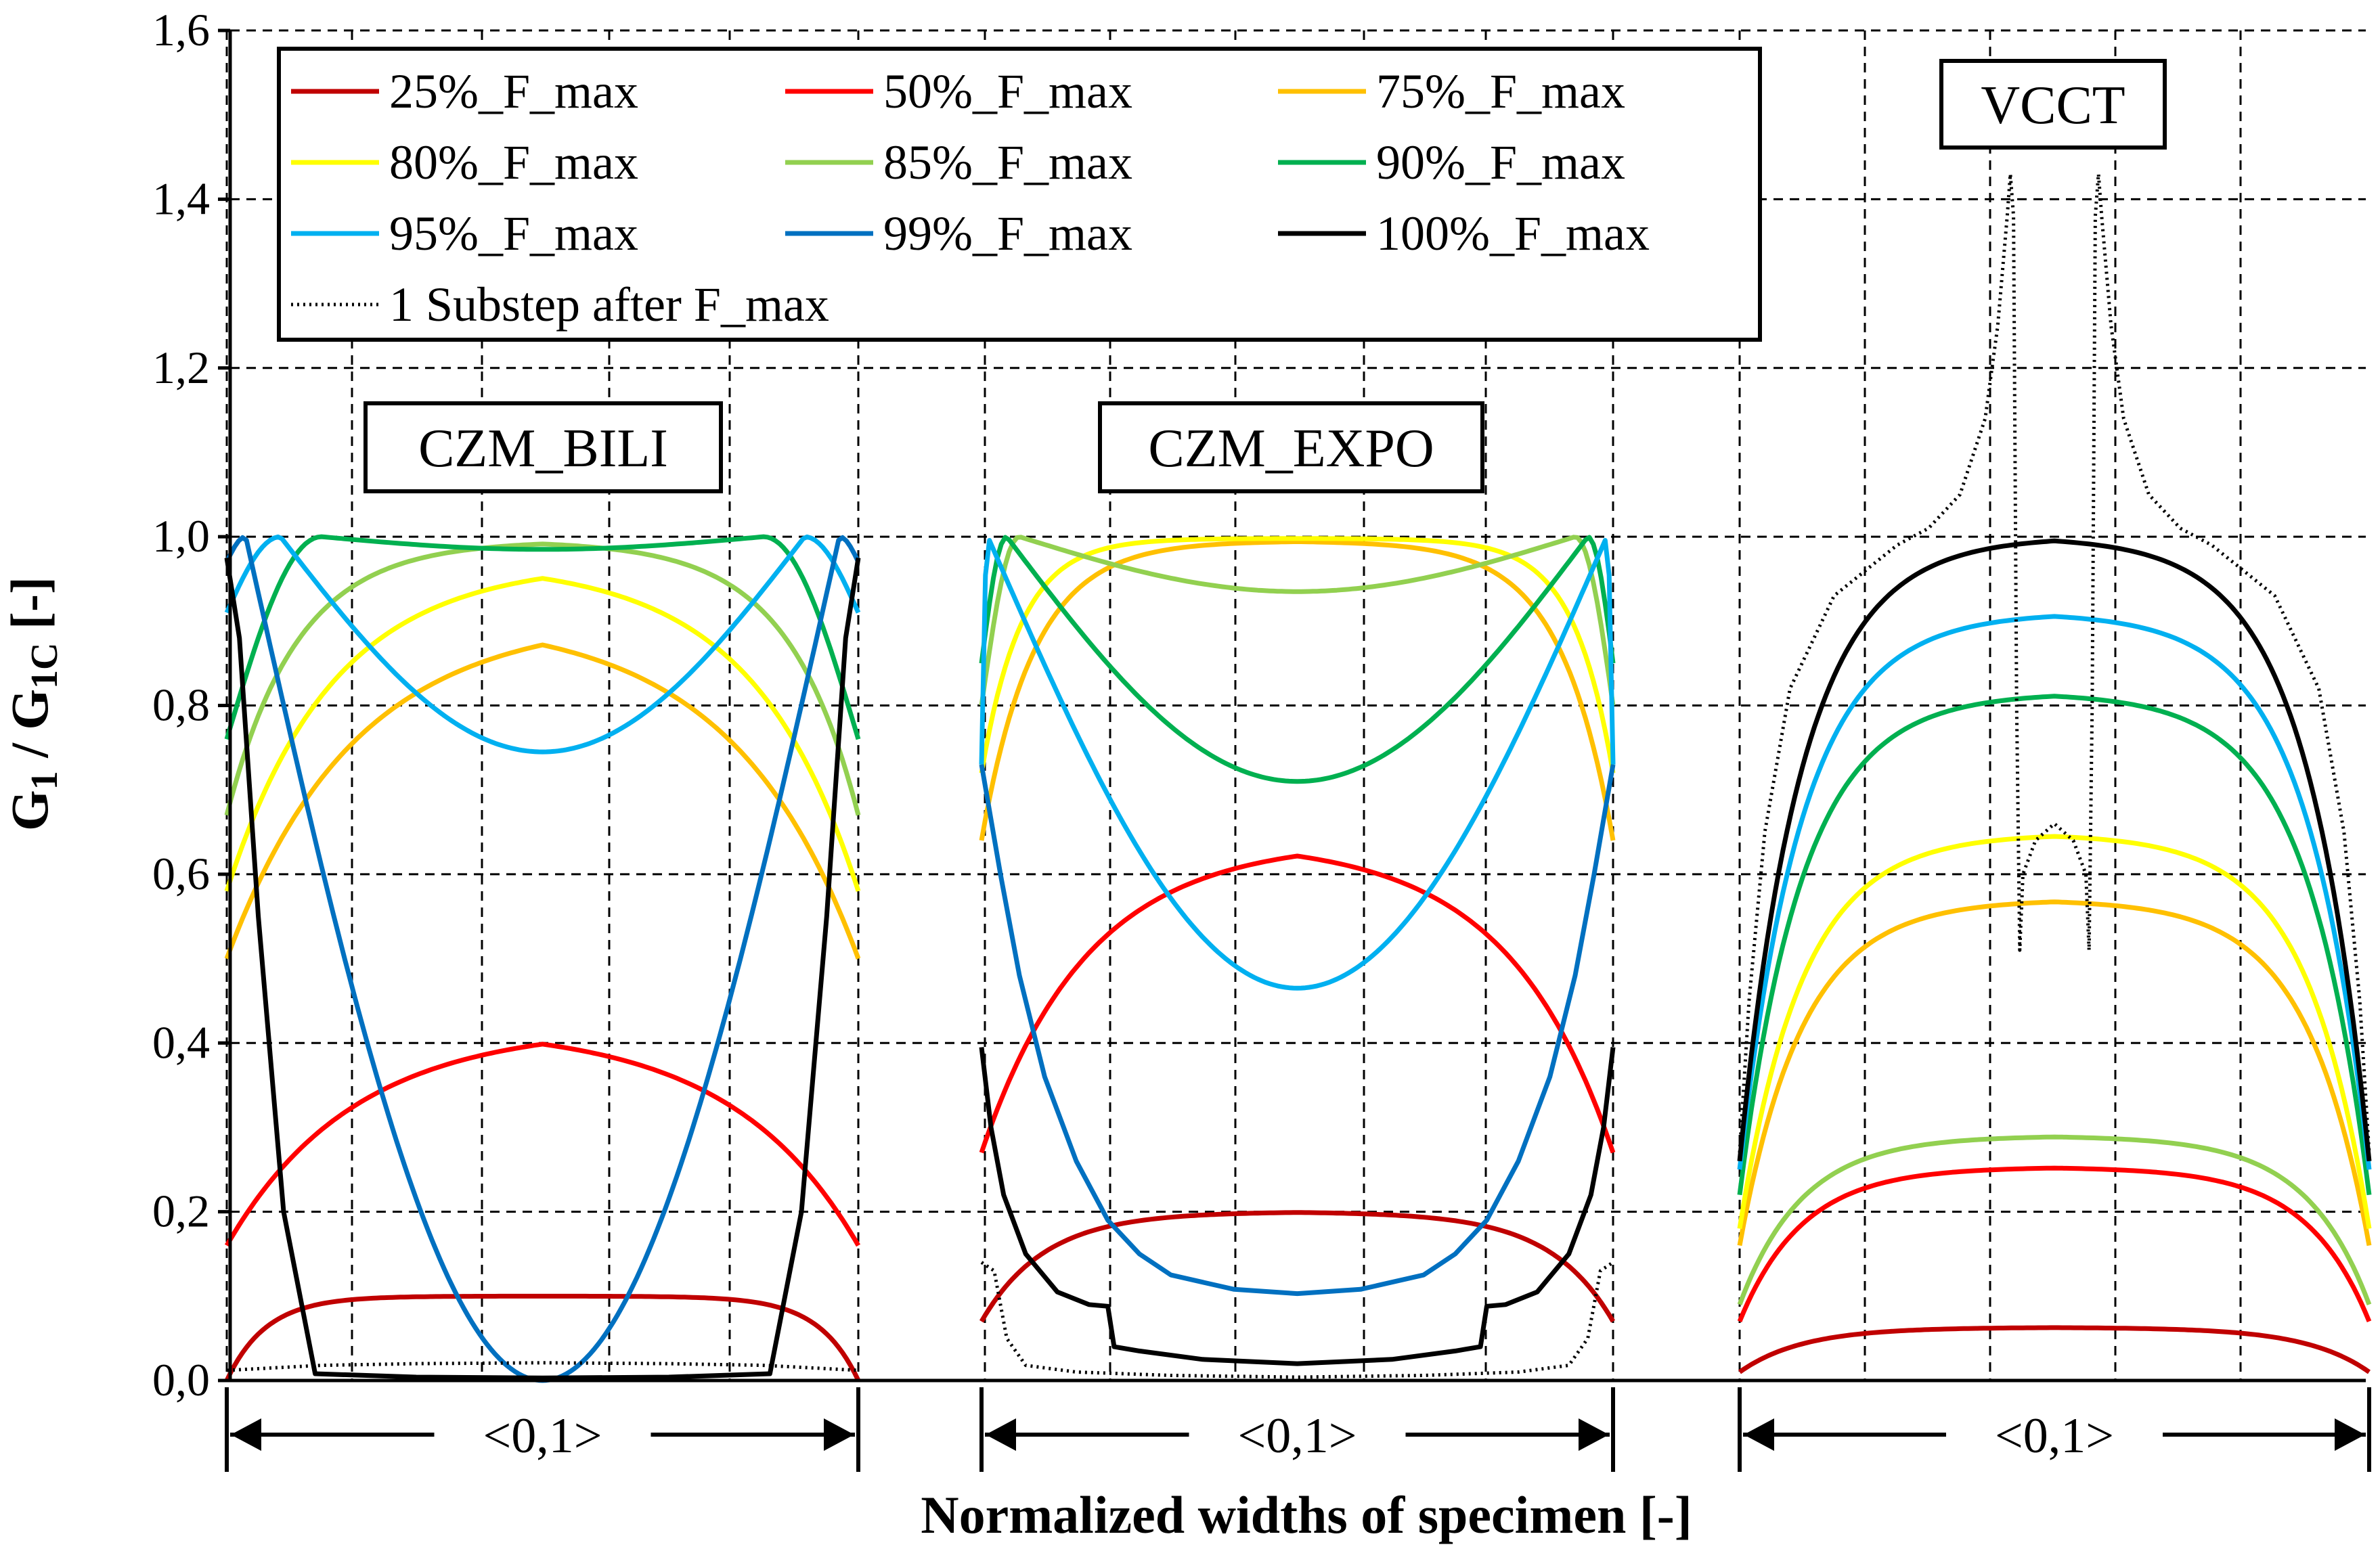 This screenshot has height=1549, width=2380. What do you see at coordinates (181, 1380) in the screenshot?
I see `y-tick-label: 0,0` at bounding box center [181, 1380].